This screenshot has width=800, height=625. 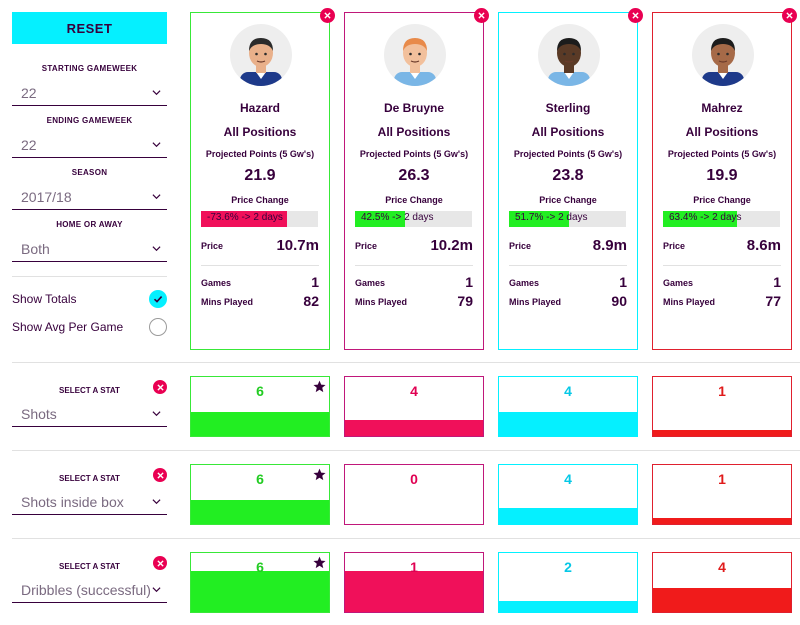 What do you see at coordinates (89, 28) in the screenshot?
I see `reset-button: RESET` at bounding box center [89, 28].